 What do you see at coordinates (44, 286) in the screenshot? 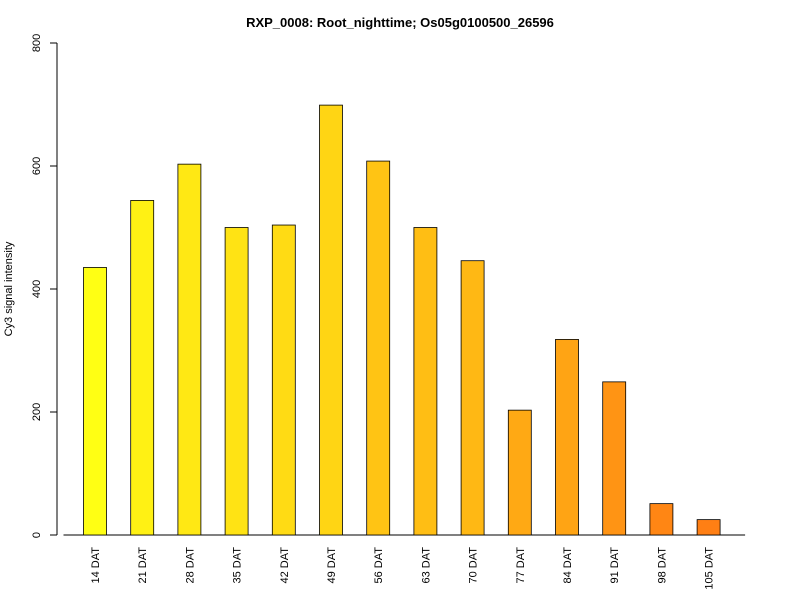
I see `y-axis: 0 200 400 600 800` at bounding box center [44, 286].